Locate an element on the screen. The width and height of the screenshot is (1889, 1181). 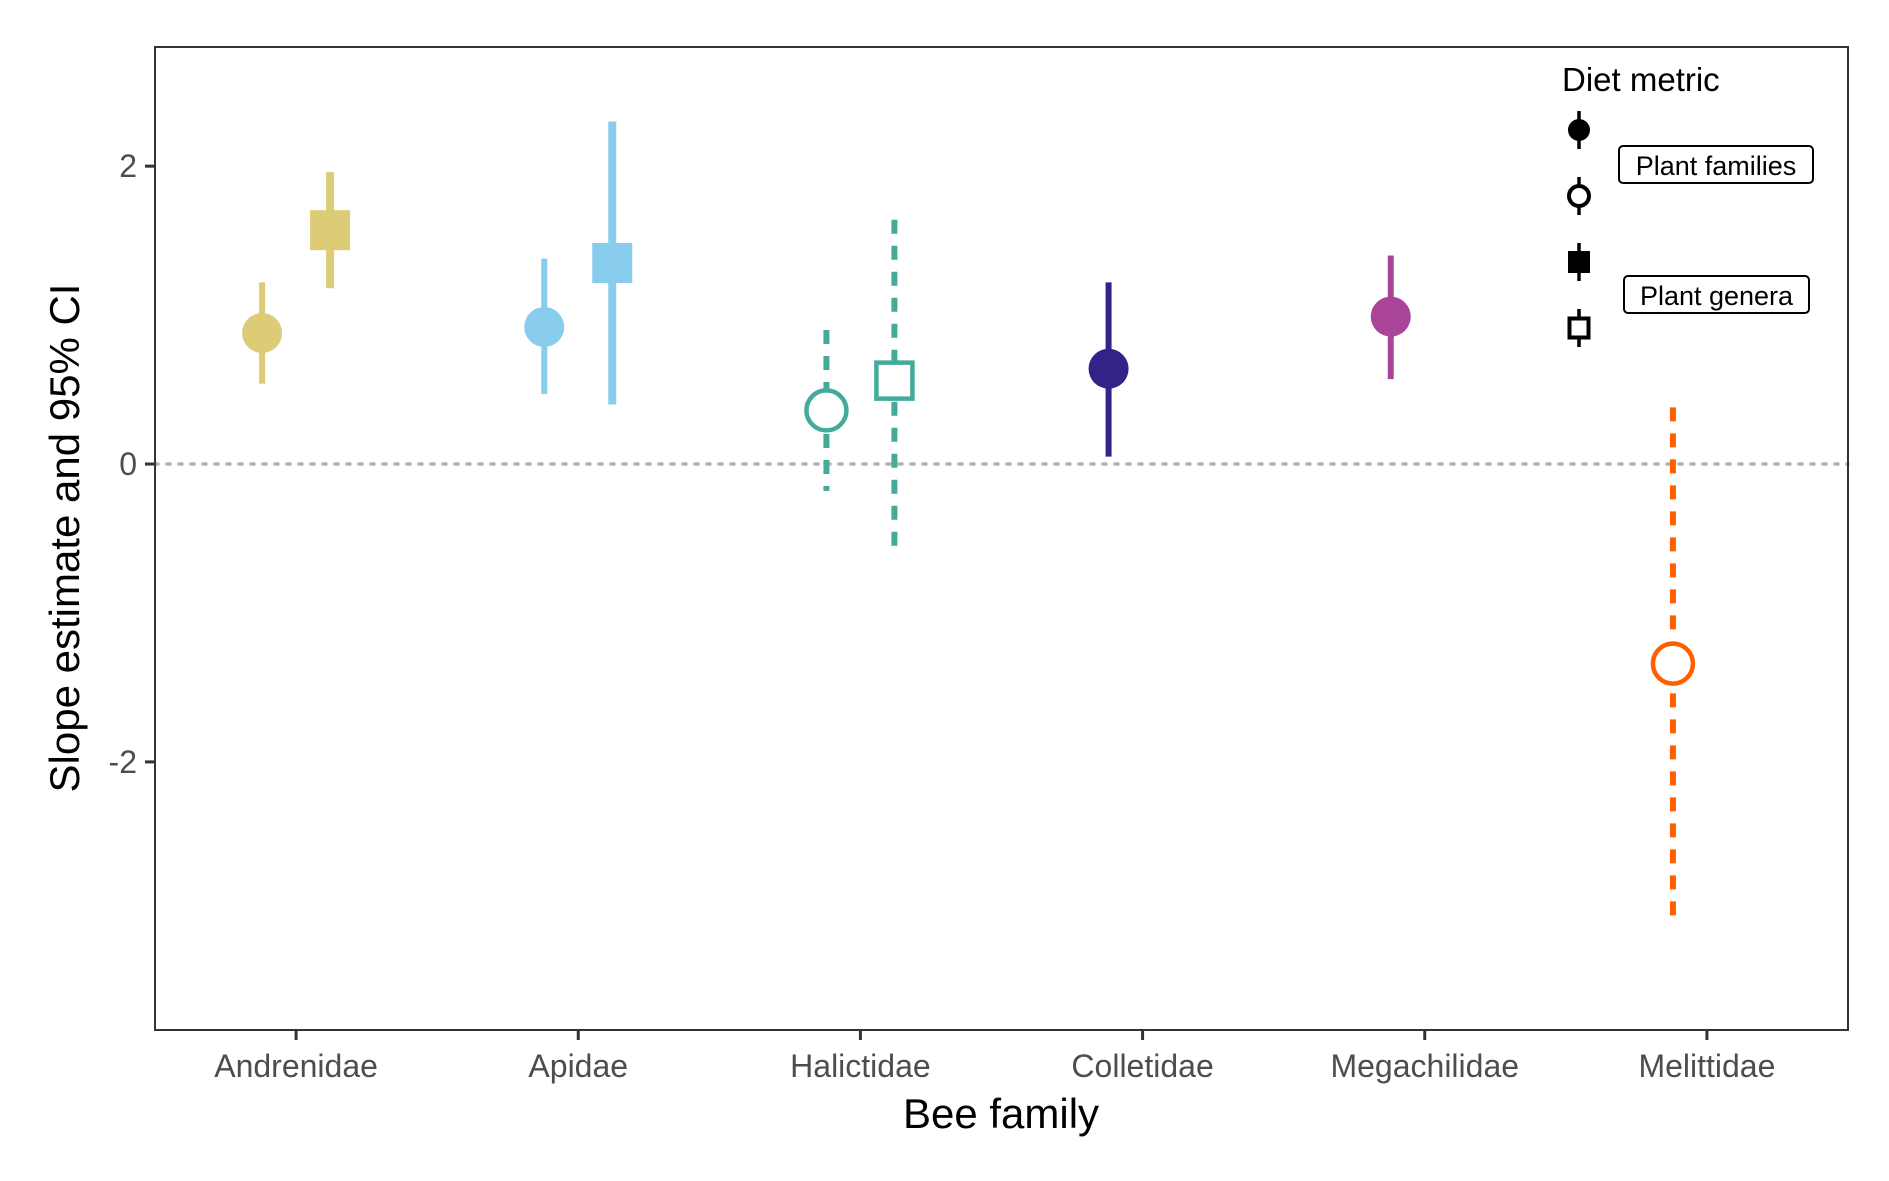
point-range-andrenidae-plant-genera is located at coordinates (330, 230).